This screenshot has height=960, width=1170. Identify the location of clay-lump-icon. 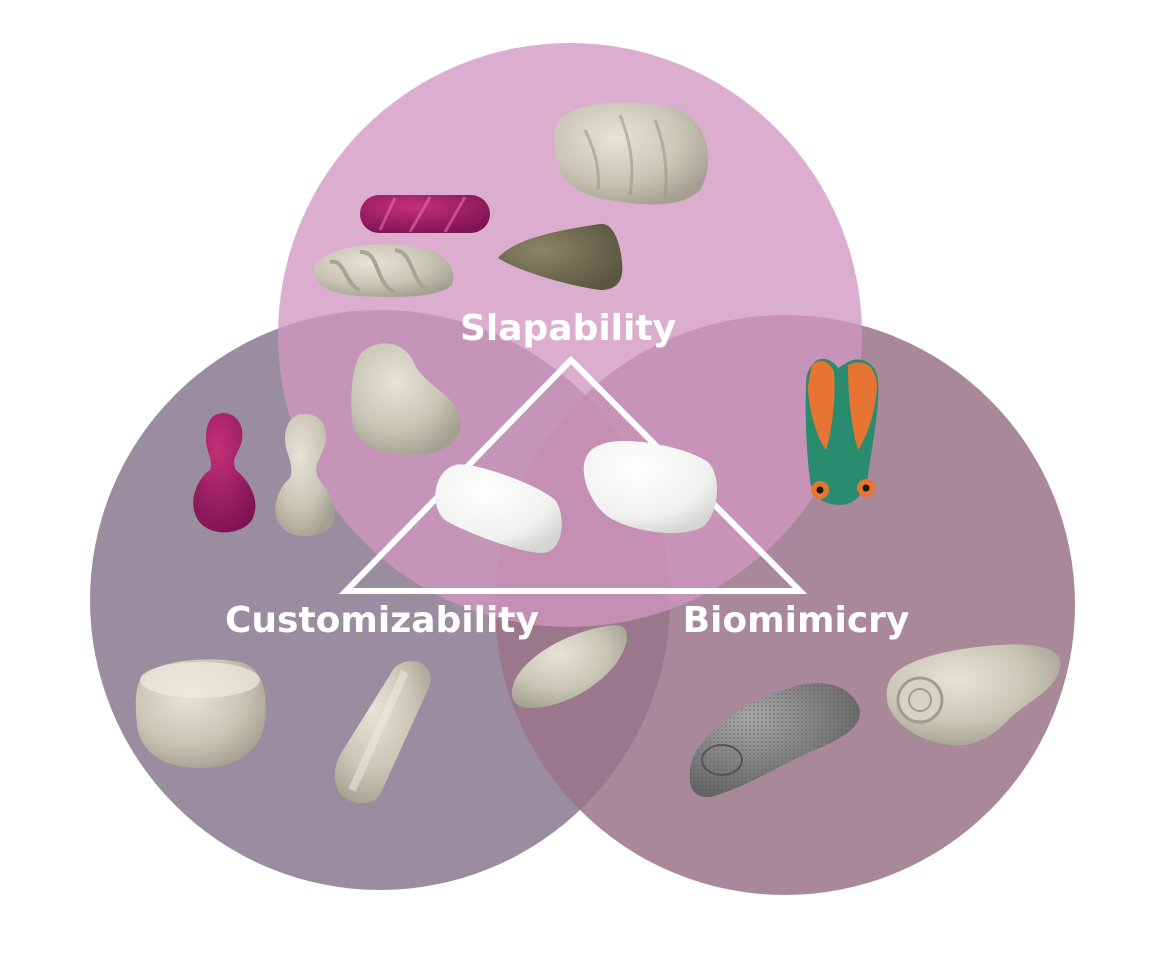
(406, 399).